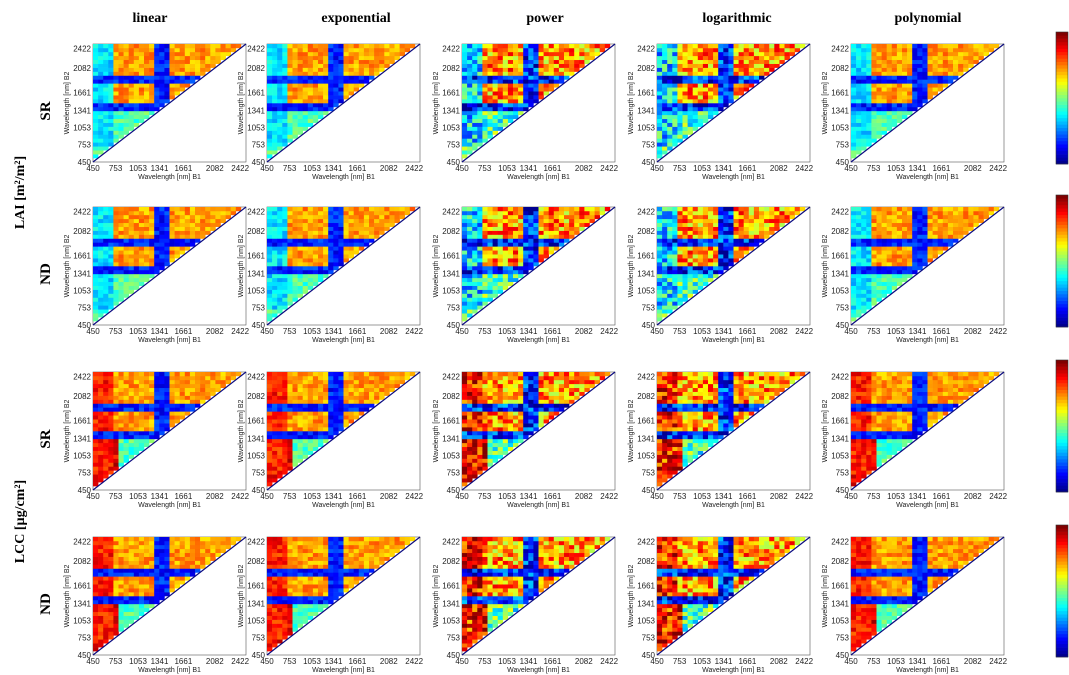 This screenshot has width=1069, height=675. Describe the element at coordinates (927, 177) in the screenshot. I see `x-axis-label: Wavelength [nm] B1` at that location.